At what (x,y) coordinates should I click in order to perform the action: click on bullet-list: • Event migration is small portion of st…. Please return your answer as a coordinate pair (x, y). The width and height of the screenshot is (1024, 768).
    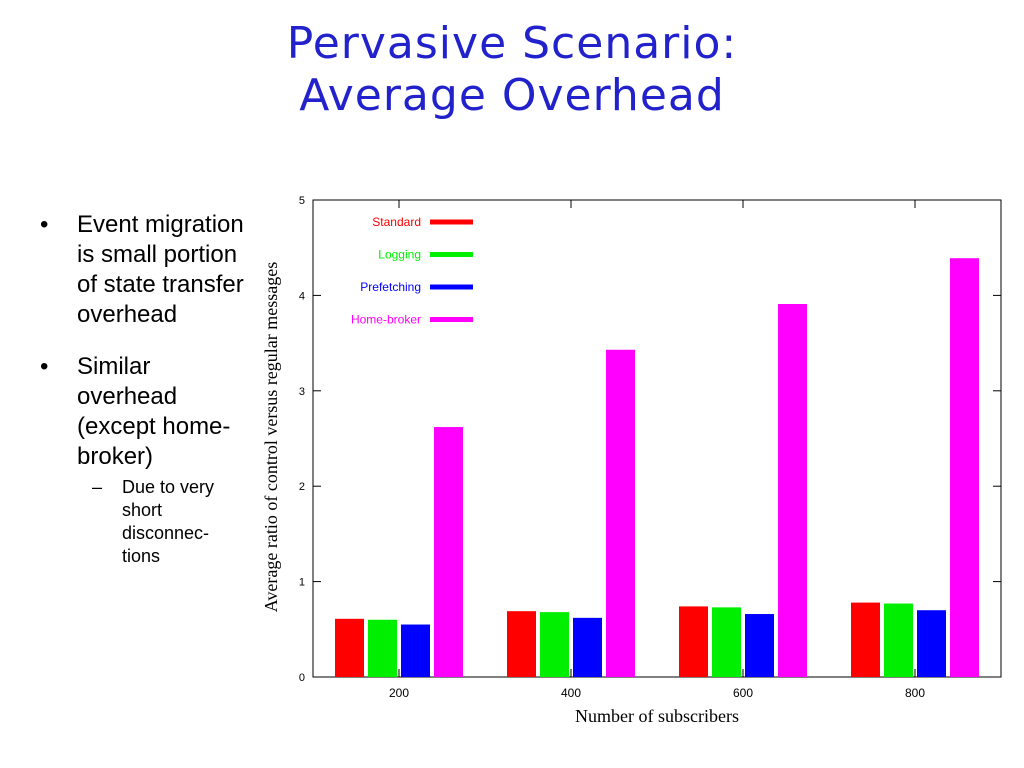
    Looking at the image, I should click on (142, 400).